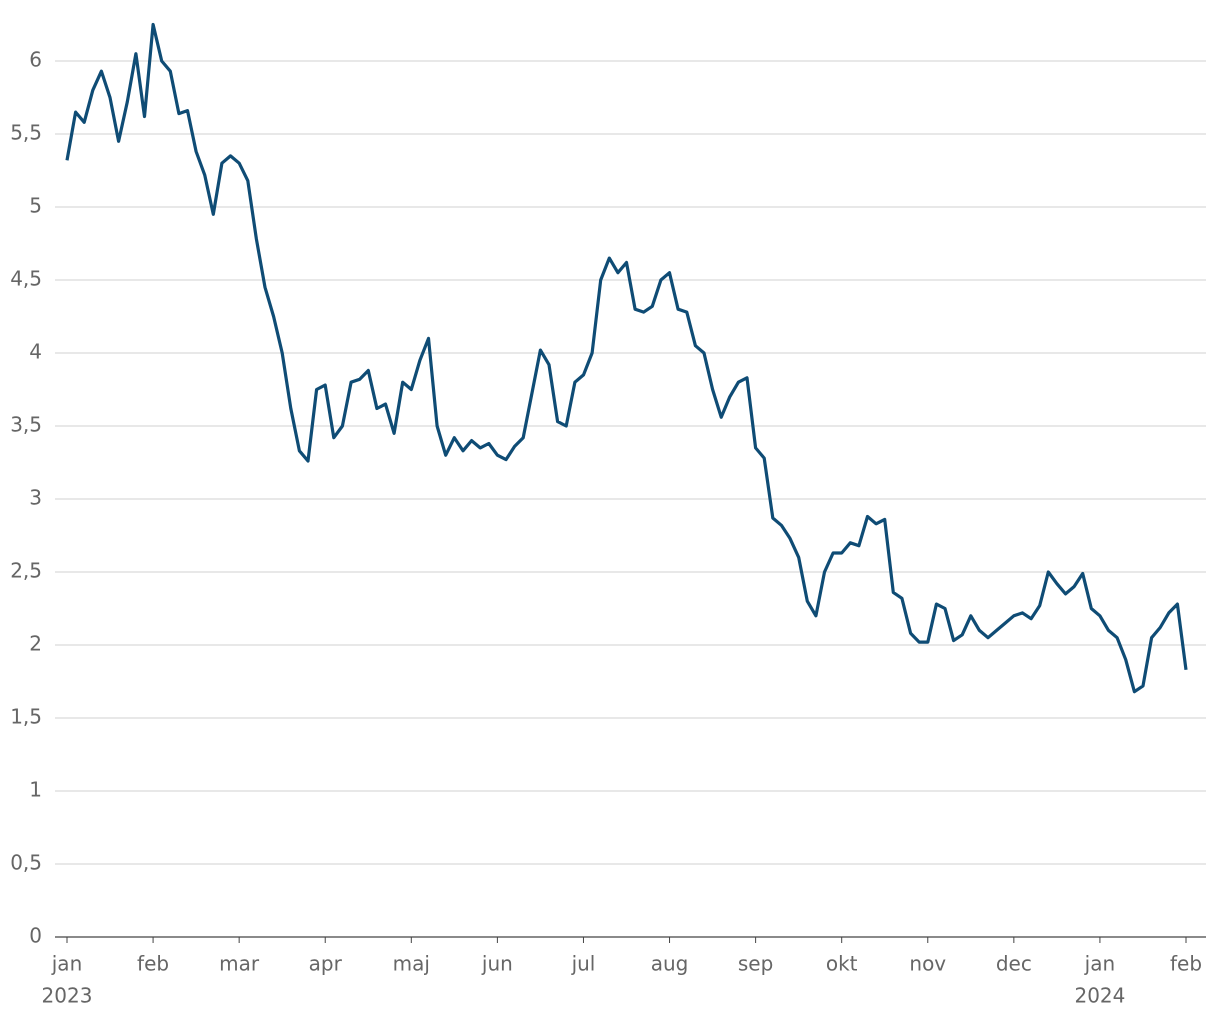 The image size is (1220, 1020). I want to click on x-tick-label: dec, so click(1014, 964).